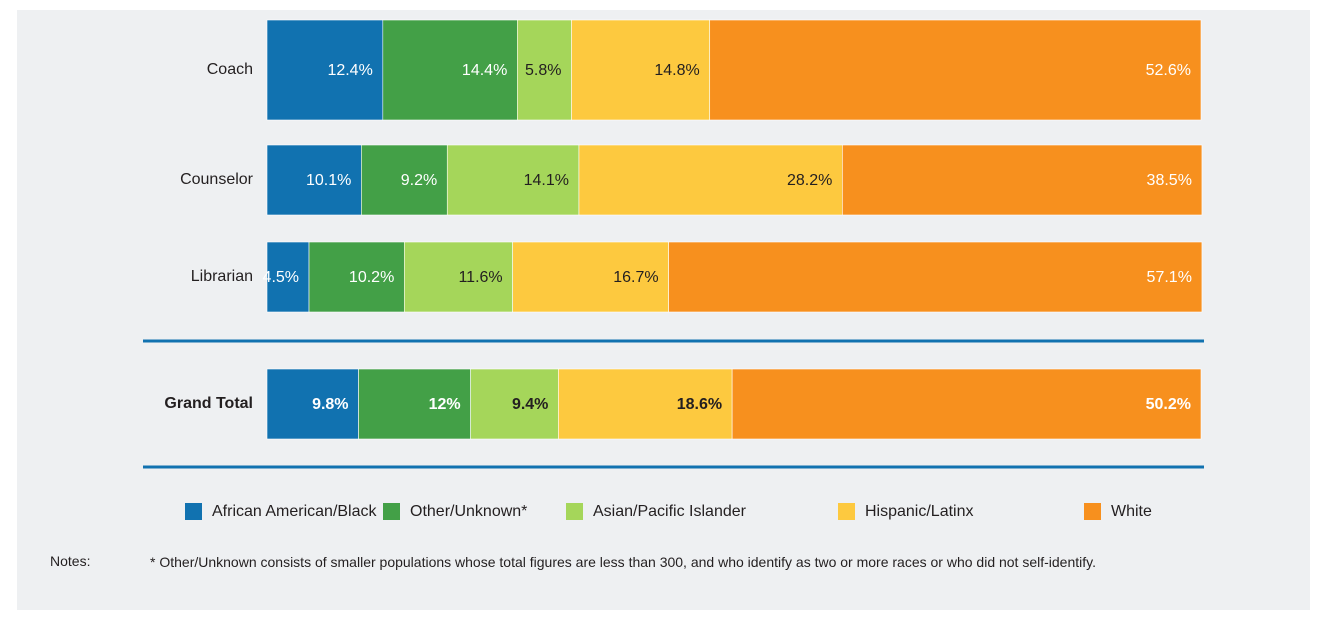 This screenshot has width=1327, height=624. I want to click on data-label: 10.2%, so click(371, 277).